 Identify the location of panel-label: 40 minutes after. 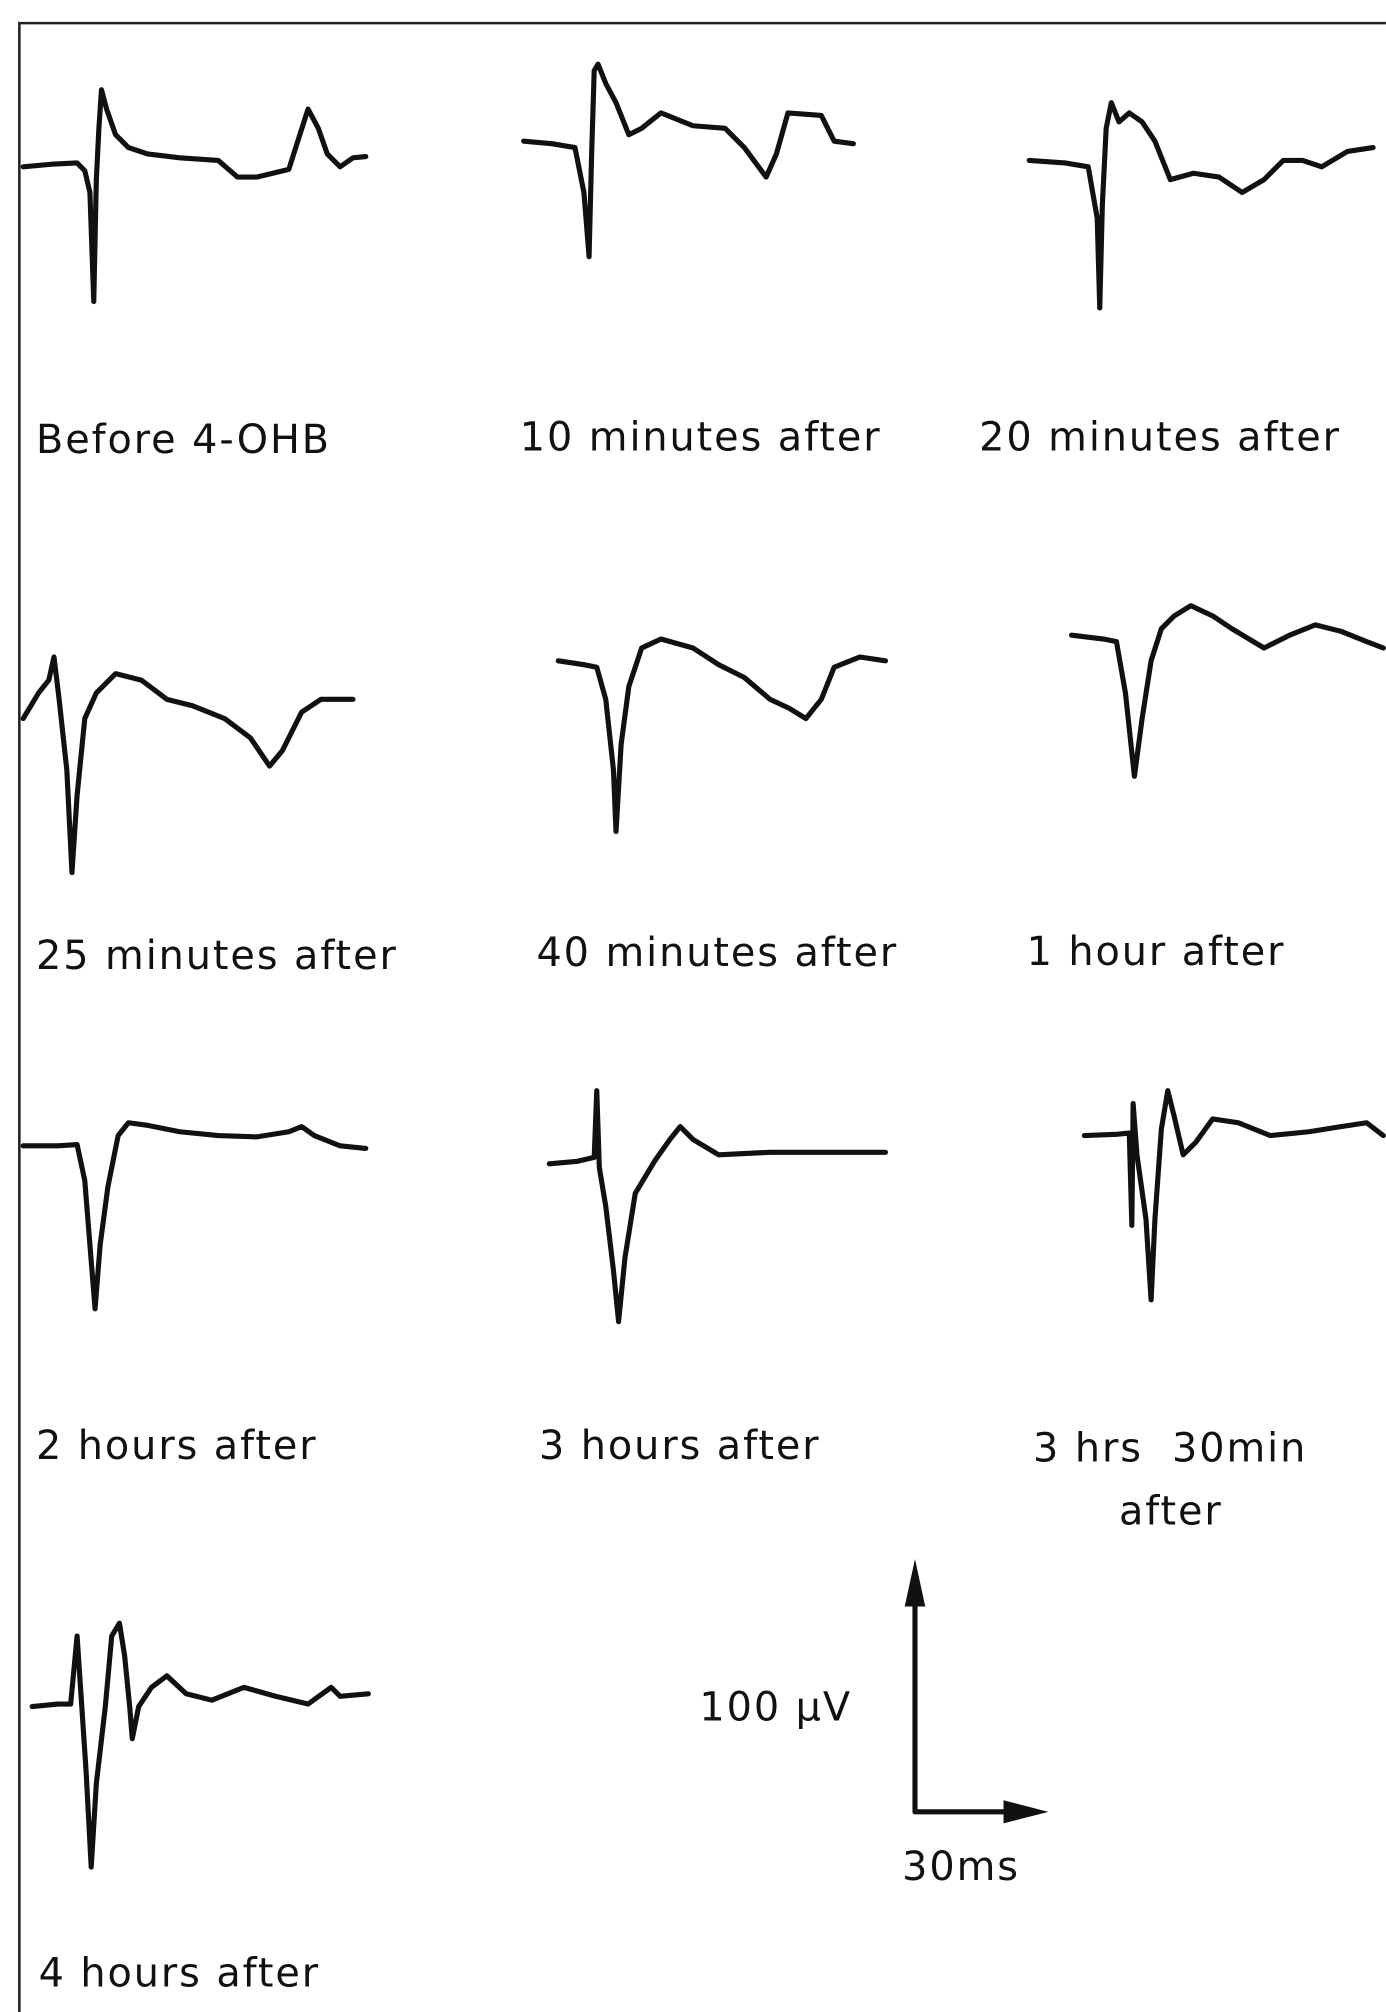
(717, 953).